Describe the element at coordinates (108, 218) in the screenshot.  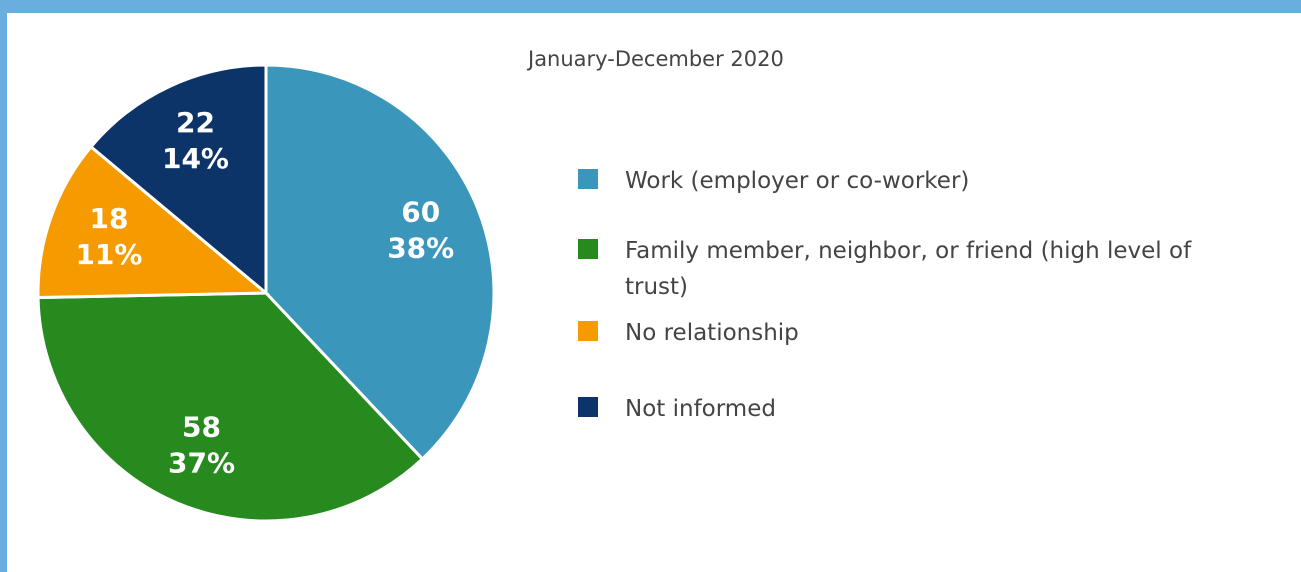
I see `value-label: 18` at that location.